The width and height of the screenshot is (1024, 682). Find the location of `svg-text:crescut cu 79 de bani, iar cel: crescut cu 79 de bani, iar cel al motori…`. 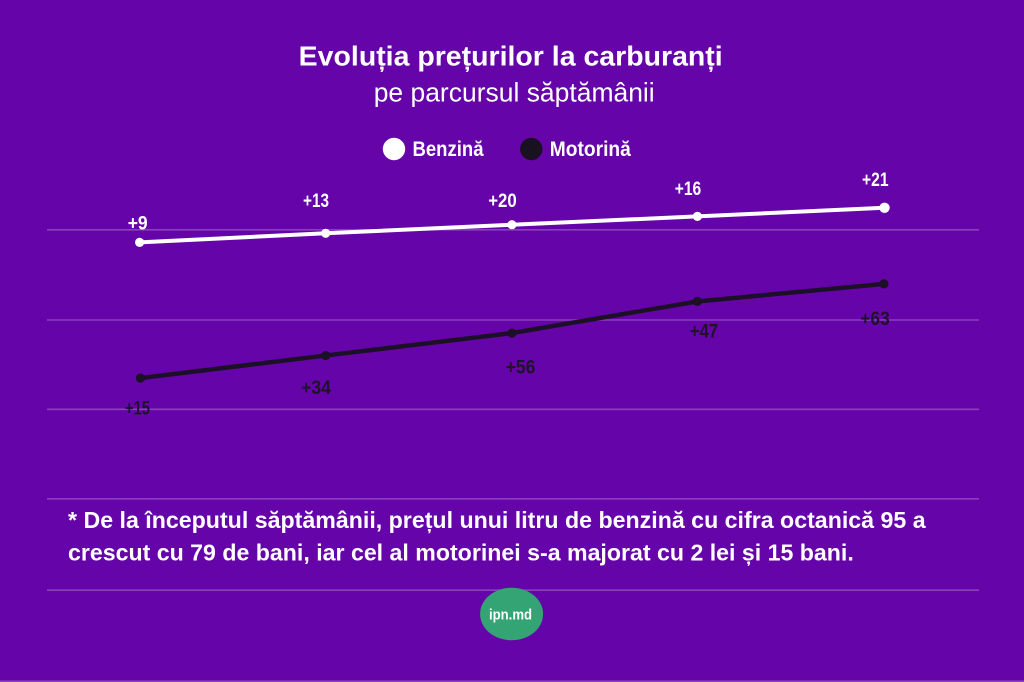

svg-text:crescut cu 79 de bani, iar cel: crescut cu 79 de bani, iar cel al motori… is located at coordinates (461, 553).